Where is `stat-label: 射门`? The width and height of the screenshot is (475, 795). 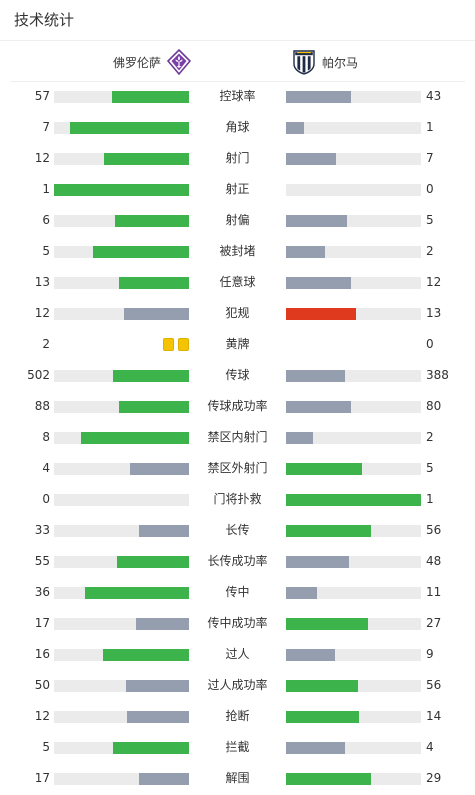 stat-label: 射门 is located at coordinates (237, 158).